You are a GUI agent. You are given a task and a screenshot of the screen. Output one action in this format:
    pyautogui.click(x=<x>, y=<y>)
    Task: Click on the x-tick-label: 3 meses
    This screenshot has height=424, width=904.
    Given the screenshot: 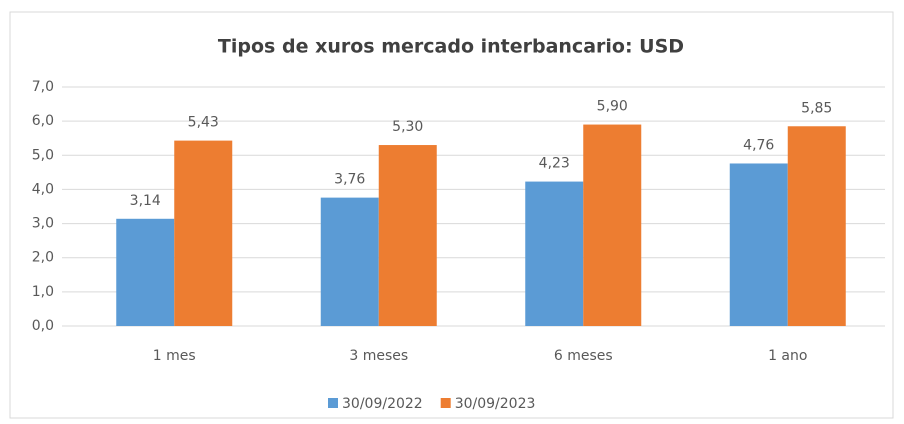 What is the action you would take?
    pyautogui.click(x=378, y=356)
    